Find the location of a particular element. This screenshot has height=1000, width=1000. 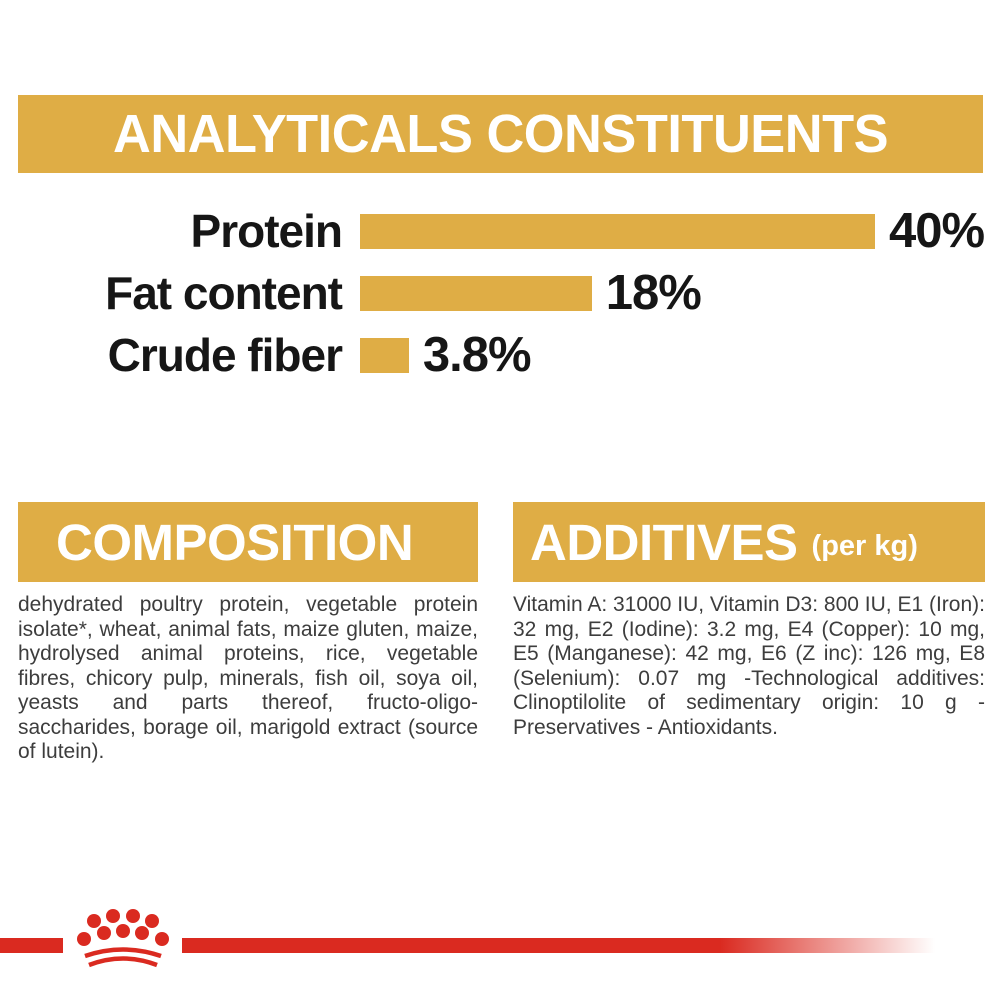

chart-label-fat-content: Fat content is located at coordinates (224, 293).